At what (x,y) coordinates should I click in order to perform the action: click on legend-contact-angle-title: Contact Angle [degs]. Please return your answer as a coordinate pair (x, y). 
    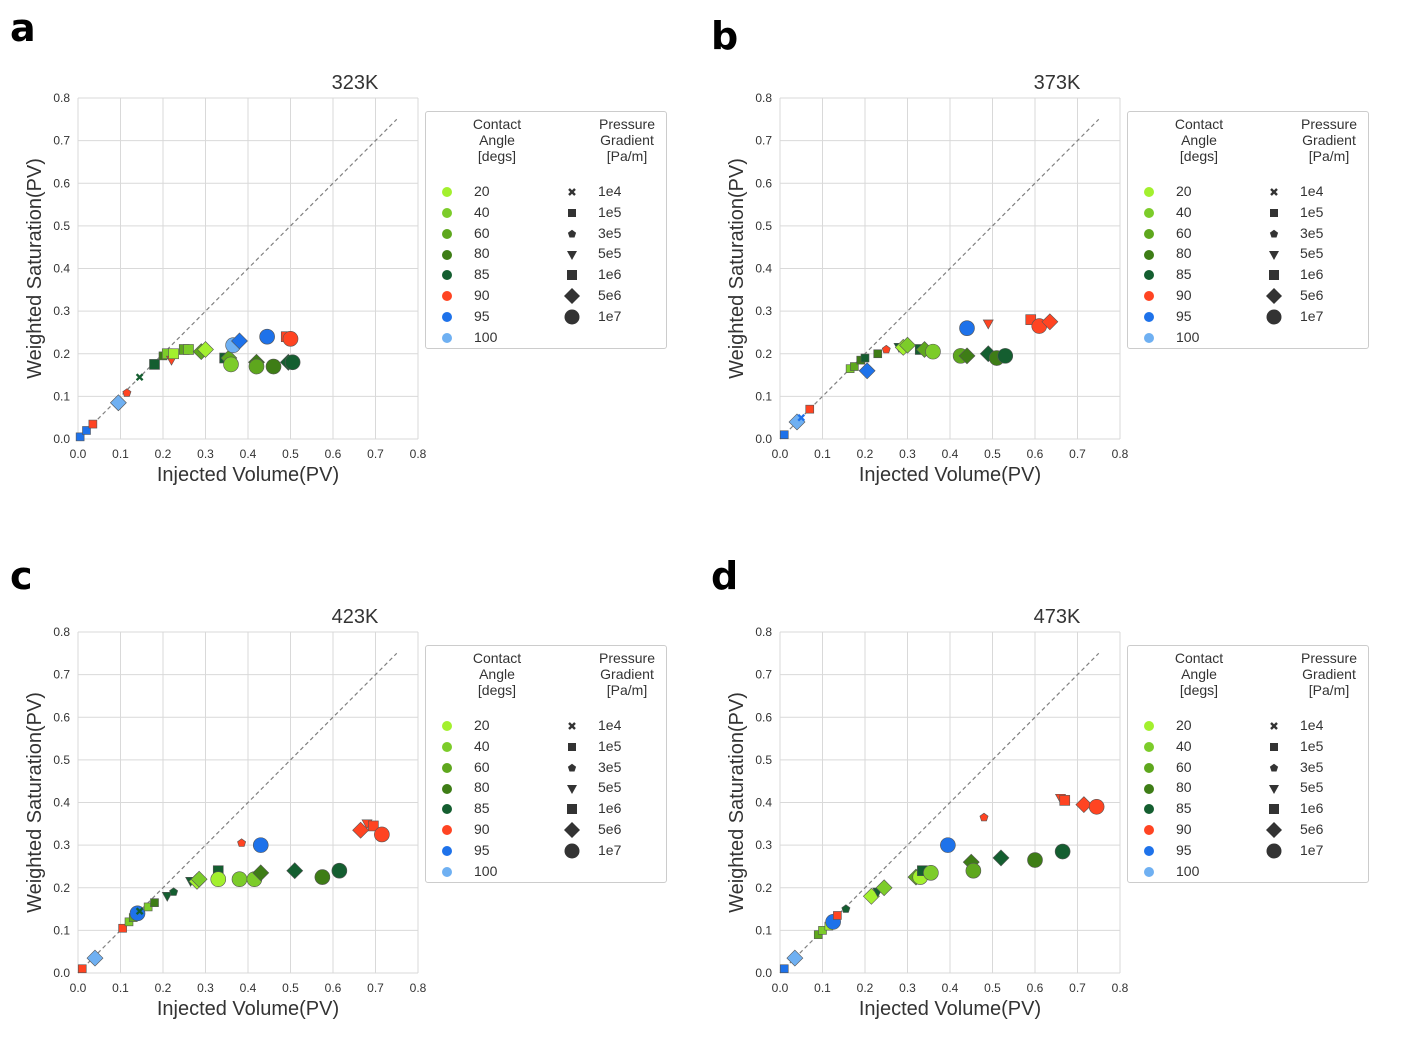
    Looking at the image, I should click on (497, 674).